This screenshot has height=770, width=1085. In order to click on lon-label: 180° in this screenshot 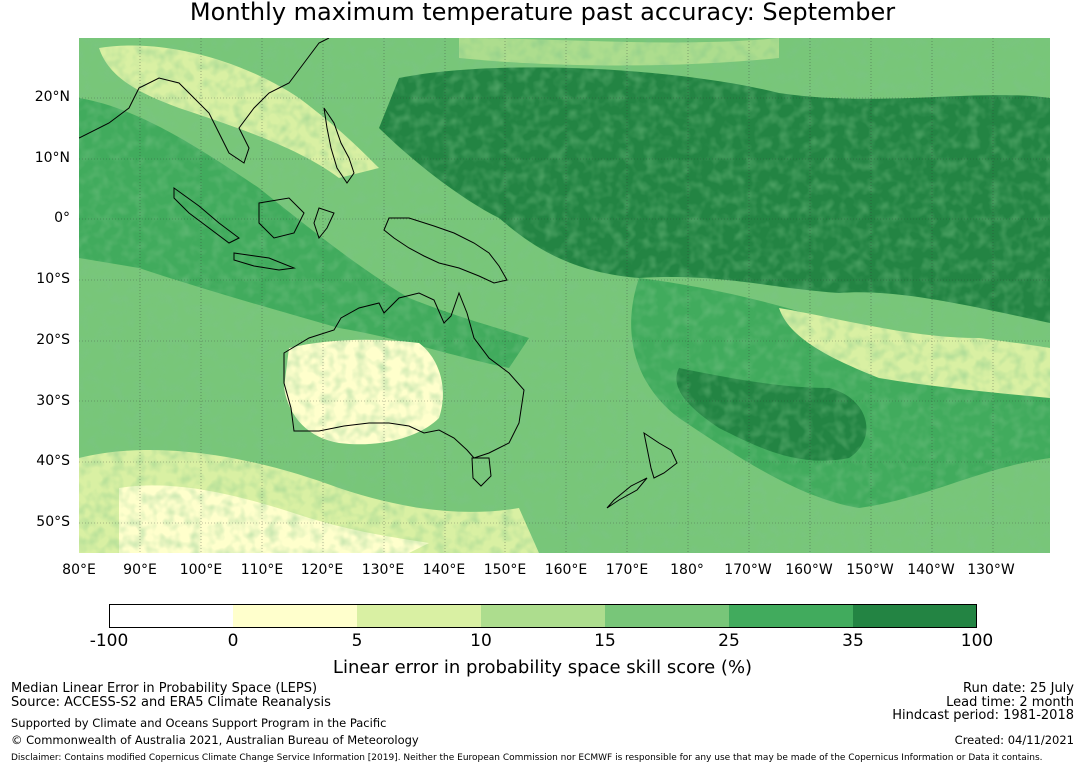, I will do `click(687, 570)`.